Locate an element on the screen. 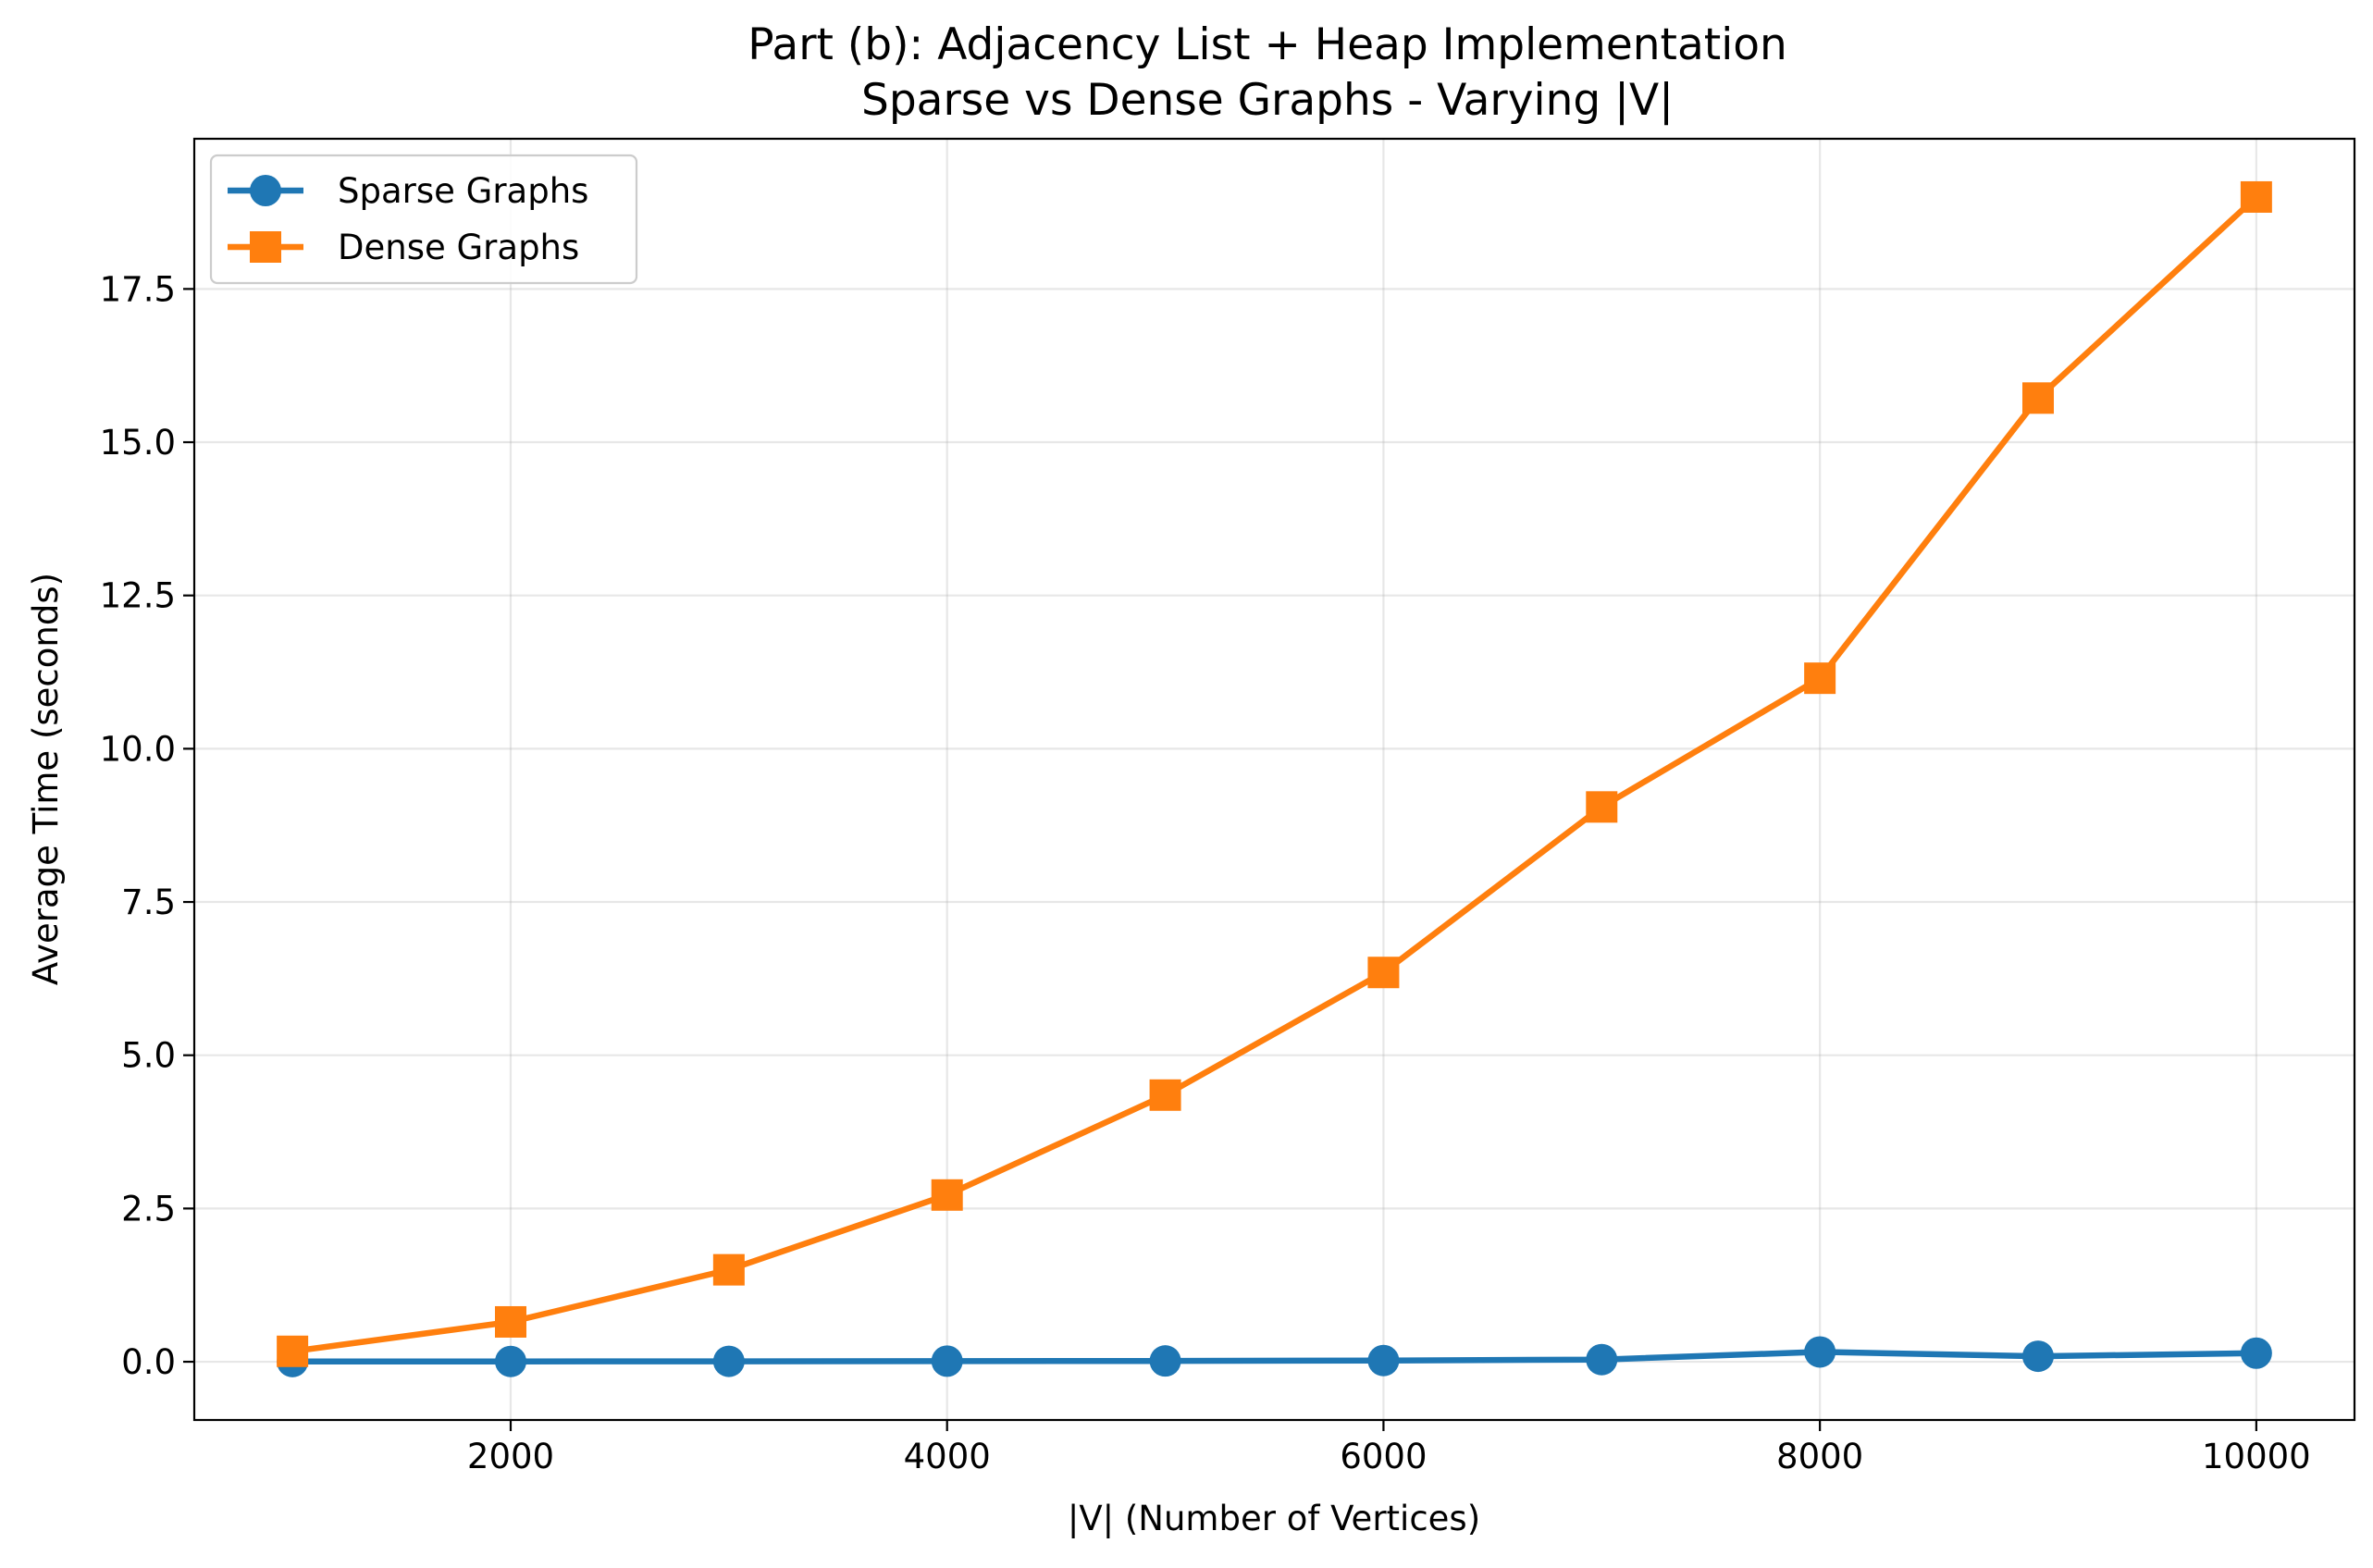  x-axis-ticks: 2000 4000 6000 8000 10000 is located at coordinates (1389, 1448).